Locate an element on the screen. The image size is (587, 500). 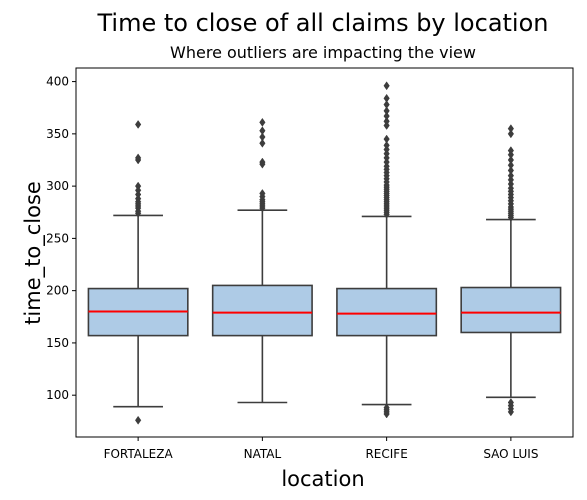
x-tick-label: SAO LUIS is located at coordinates (510, 454).